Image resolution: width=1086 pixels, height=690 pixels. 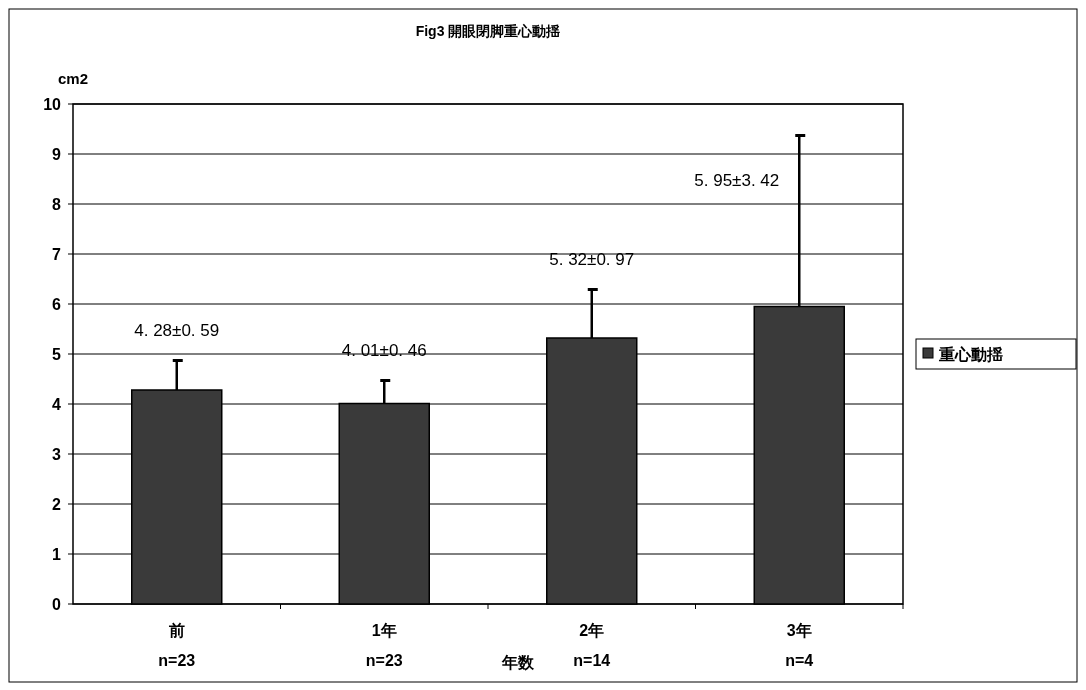 What do you see at coordinates (177, 331) in the screenshot?
I see `annotation: 4. 28±0. 59` at bounding box center [177, 331].